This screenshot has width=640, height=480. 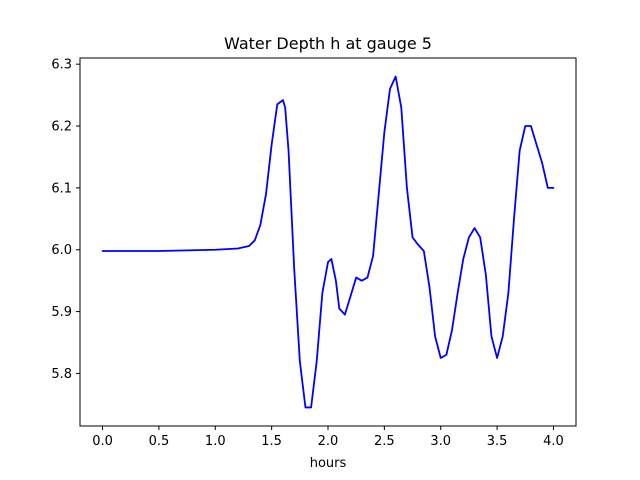 What do you see at coordinates (440, 441) in the screenshot?
I see `x-tick-label: 3.0` at bounding box center [440, 441].